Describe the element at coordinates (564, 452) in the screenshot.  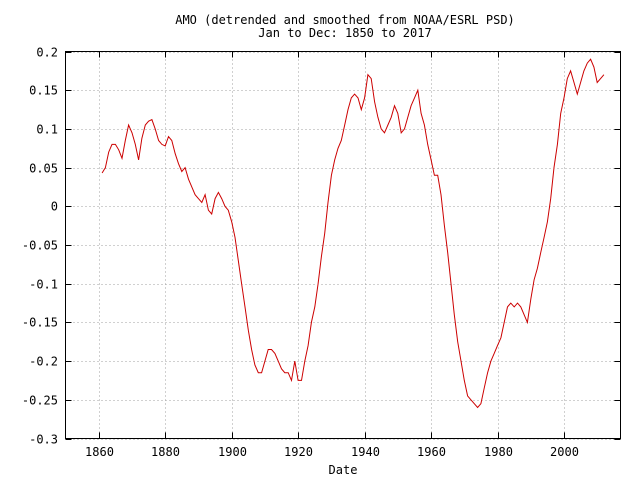
I see `x-tick-label: 2000` at that location.